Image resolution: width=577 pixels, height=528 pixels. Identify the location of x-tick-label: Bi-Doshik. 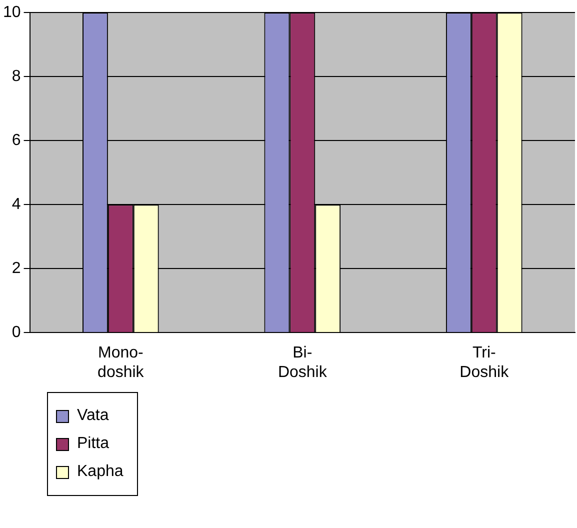
(303, 362).